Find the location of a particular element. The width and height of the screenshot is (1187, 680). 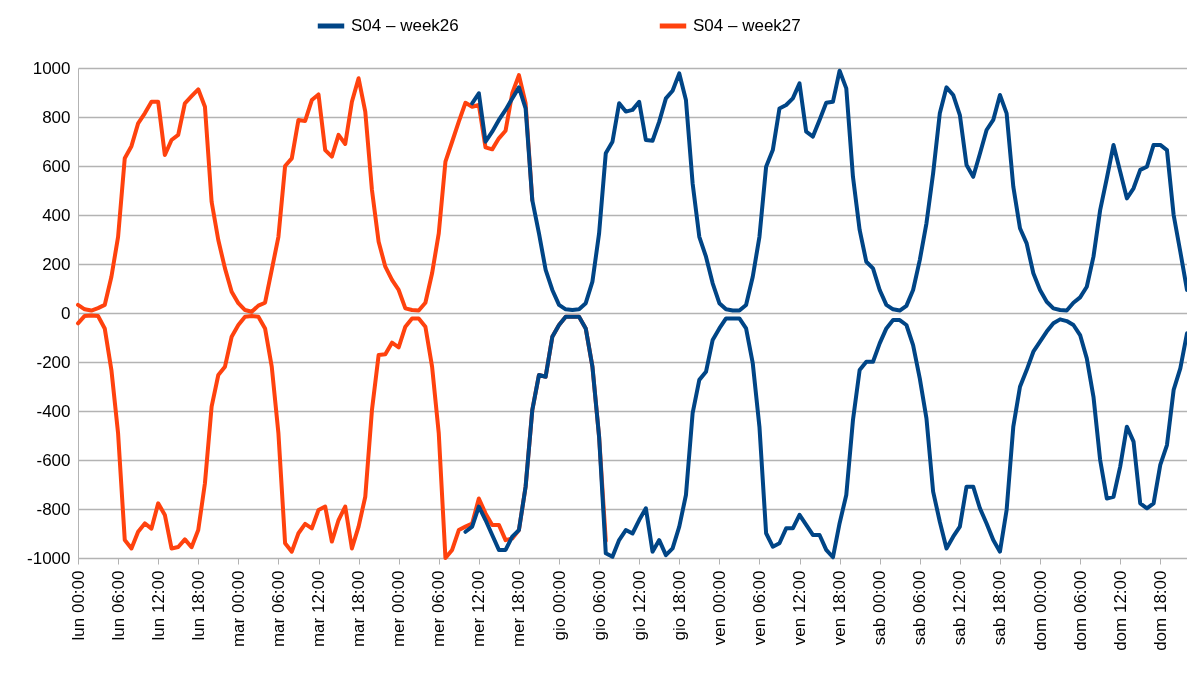

x-tick-label: lun 00:00 is located at coordinates (78, 605).